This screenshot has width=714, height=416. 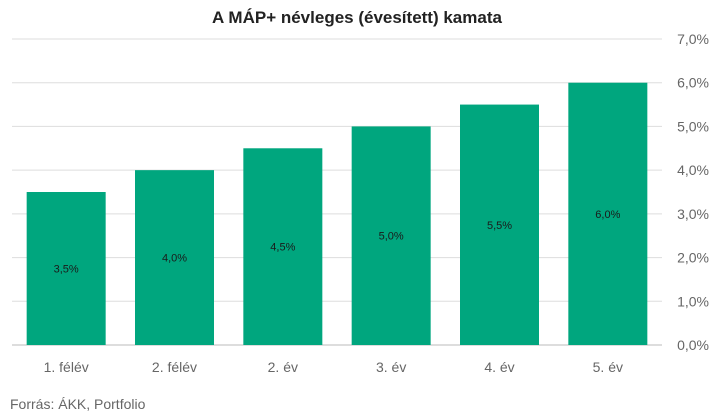 What do you see at coordinates (333, 367) in the screenshot?
I see `x-axis-ticks: 1. félév 2. félév 2. év 3. év 4. év 5. év` at bounding box center [333, 367].